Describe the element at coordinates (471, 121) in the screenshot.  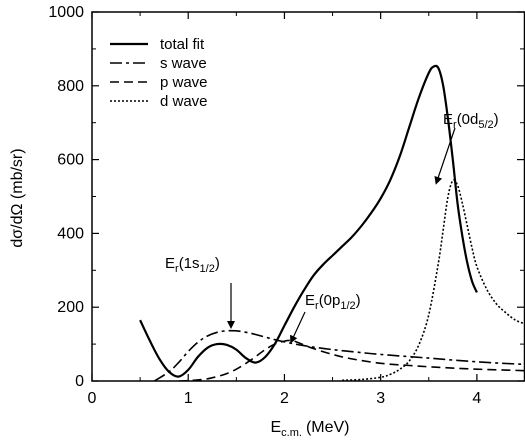
I see `annotation-label: Er(0d5/2)` at that location.